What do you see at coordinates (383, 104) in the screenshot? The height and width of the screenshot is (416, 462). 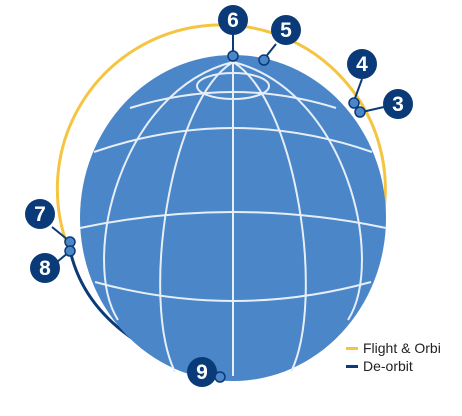 I see `marker-3: 3` at bounding box center [383, 104].